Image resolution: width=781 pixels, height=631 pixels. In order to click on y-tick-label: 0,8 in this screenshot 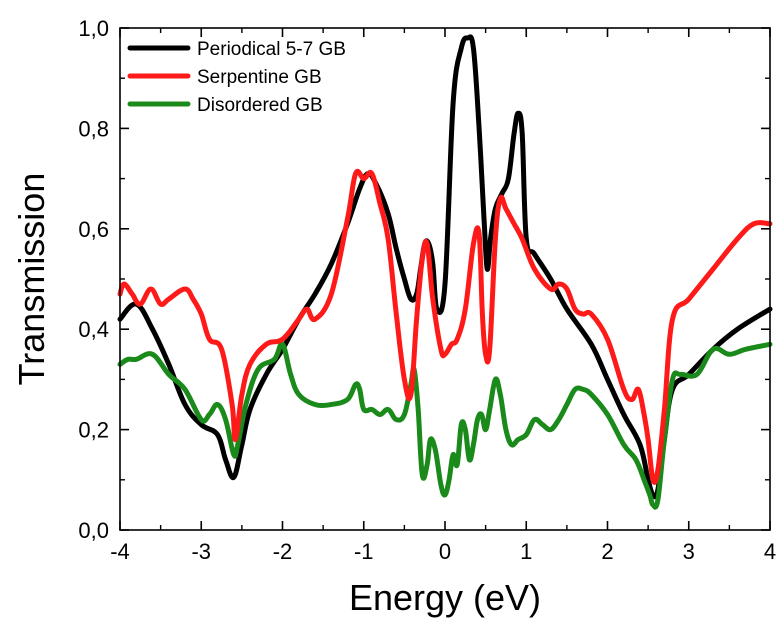, I will do `click(93, 128)`.